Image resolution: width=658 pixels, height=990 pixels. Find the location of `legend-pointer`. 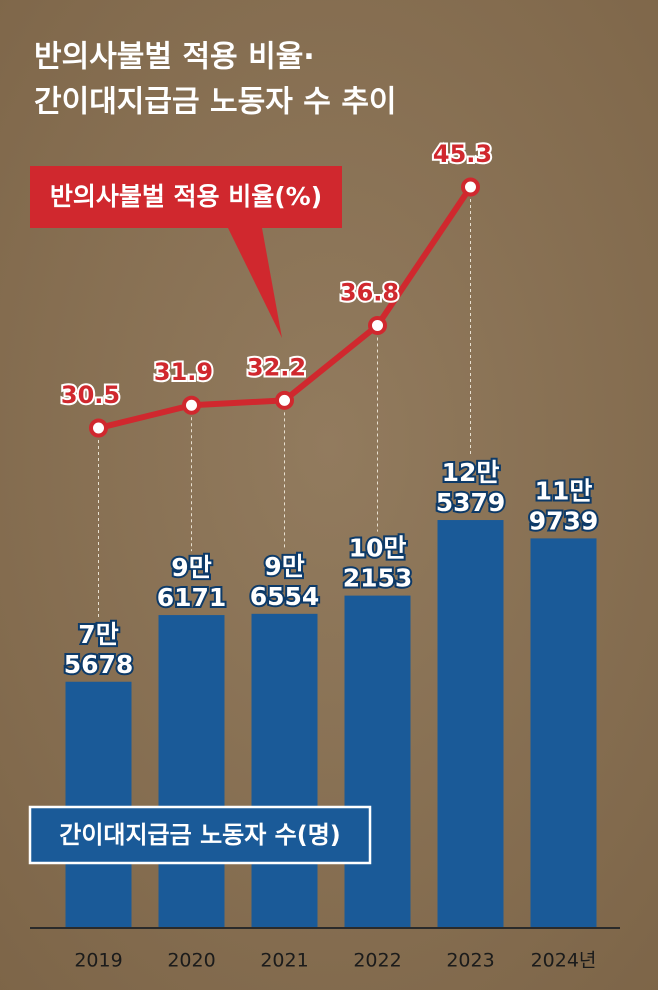

legend-pointer is located at coordinates (255, 283).